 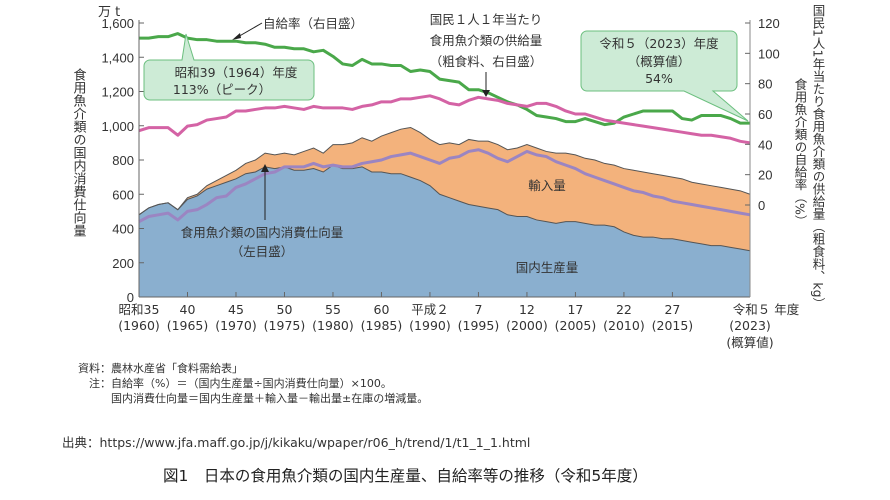 What do you see at coordinates (333, 309) in the screenshot?
I see `x-tick-label-era: 55` at bounding box center [333, 309].